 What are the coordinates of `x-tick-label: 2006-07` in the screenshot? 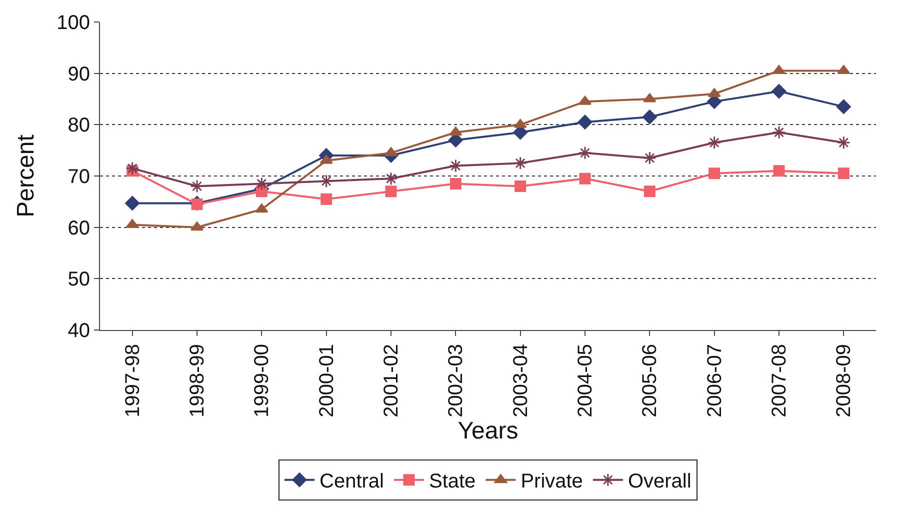 It's located at (715, 381).